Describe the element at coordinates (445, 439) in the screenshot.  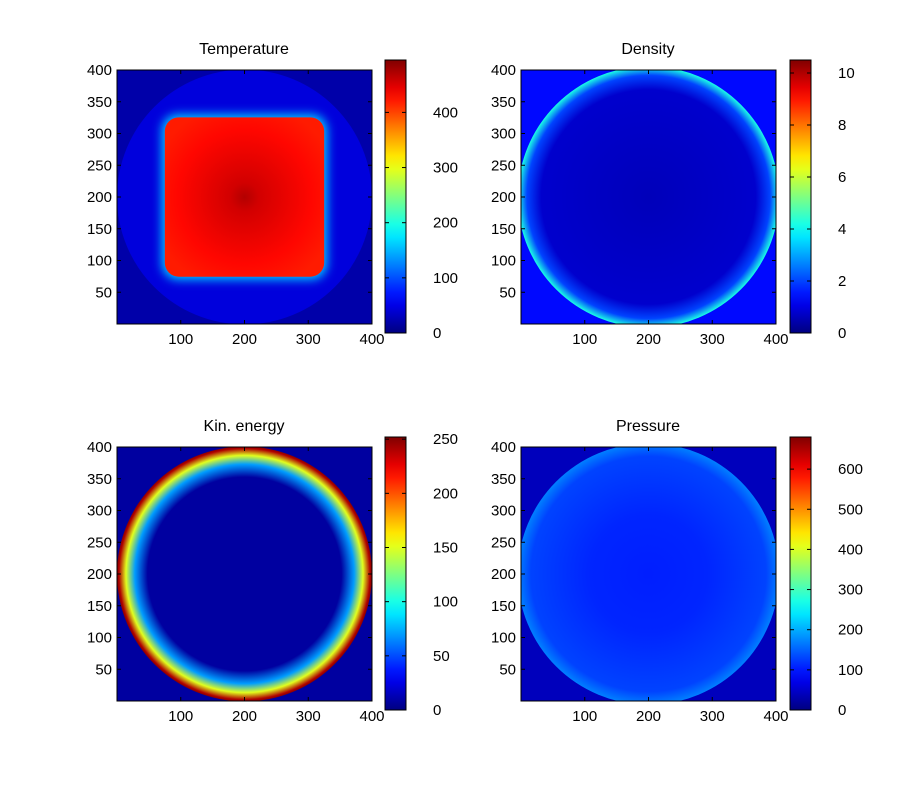
I see `colorbar-tick-label: 250` at that location.